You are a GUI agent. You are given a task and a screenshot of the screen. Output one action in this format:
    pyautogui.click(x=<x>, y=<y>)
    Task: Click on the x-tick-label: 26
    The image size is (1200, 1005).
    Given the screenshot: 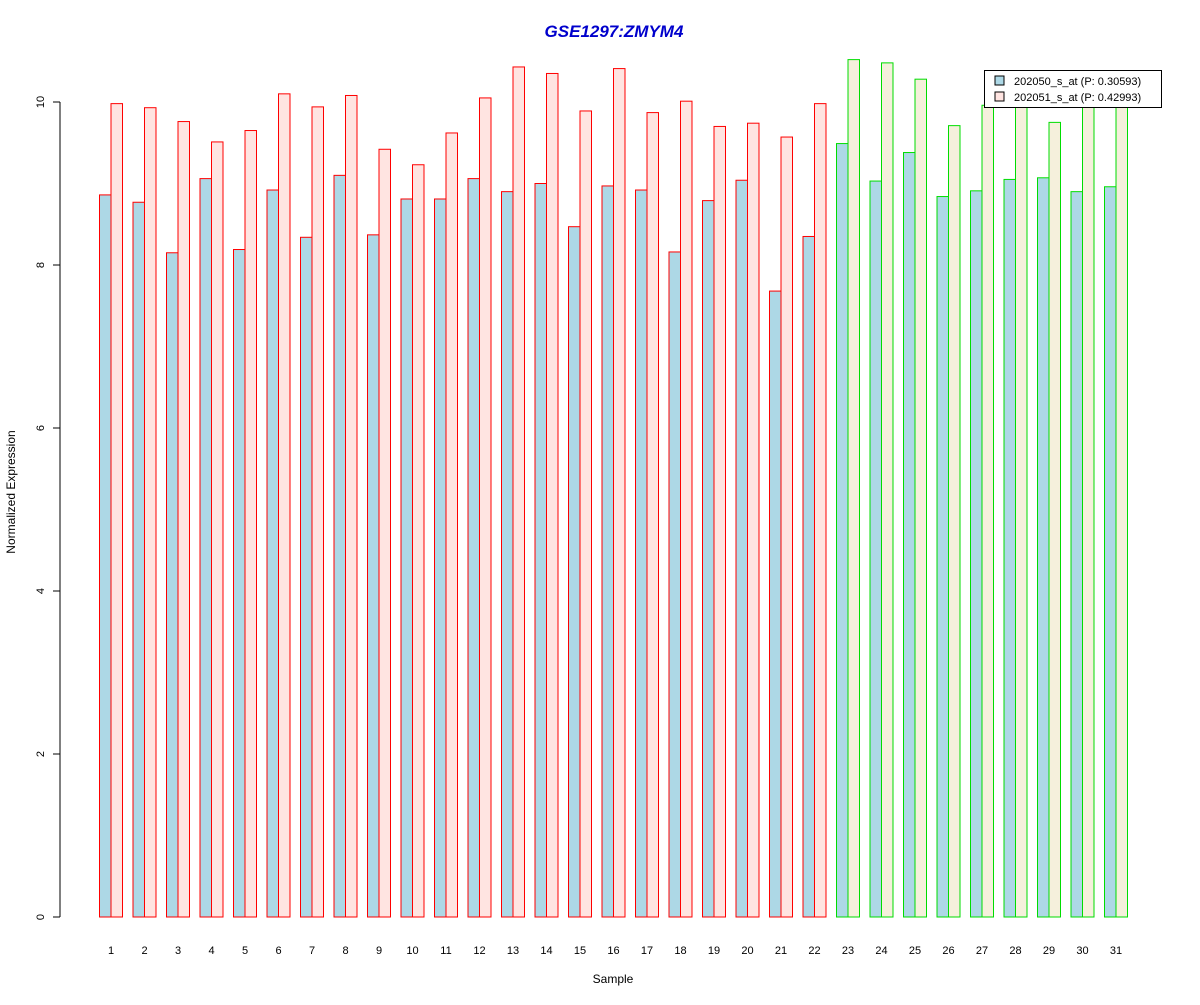 What is the action you would take?
    pyautogui.click(x=948, y=951)
    